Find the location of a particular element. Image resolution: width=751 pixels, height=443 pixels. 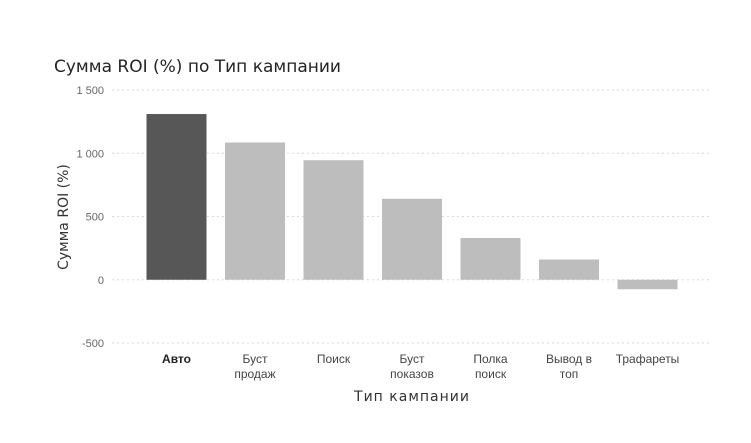

y-tick-label: 0 is located at coordinates (101, 281).